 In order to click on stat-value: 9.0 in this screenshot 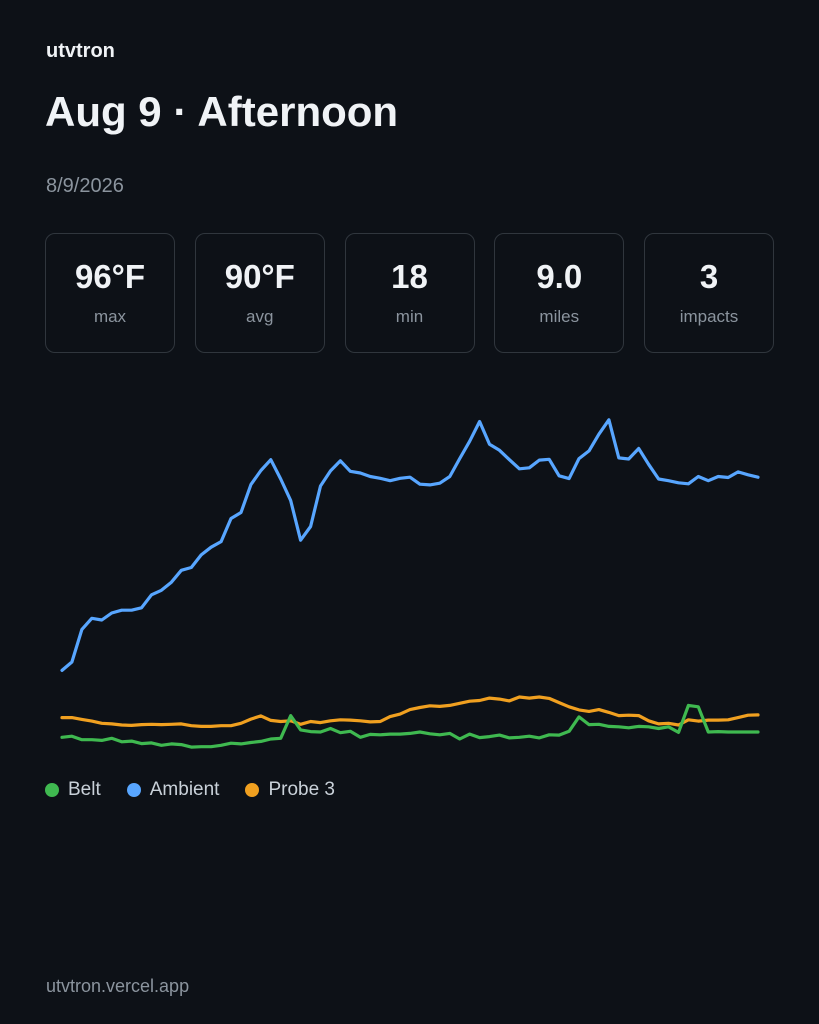, I will do `click(559, 276)`.